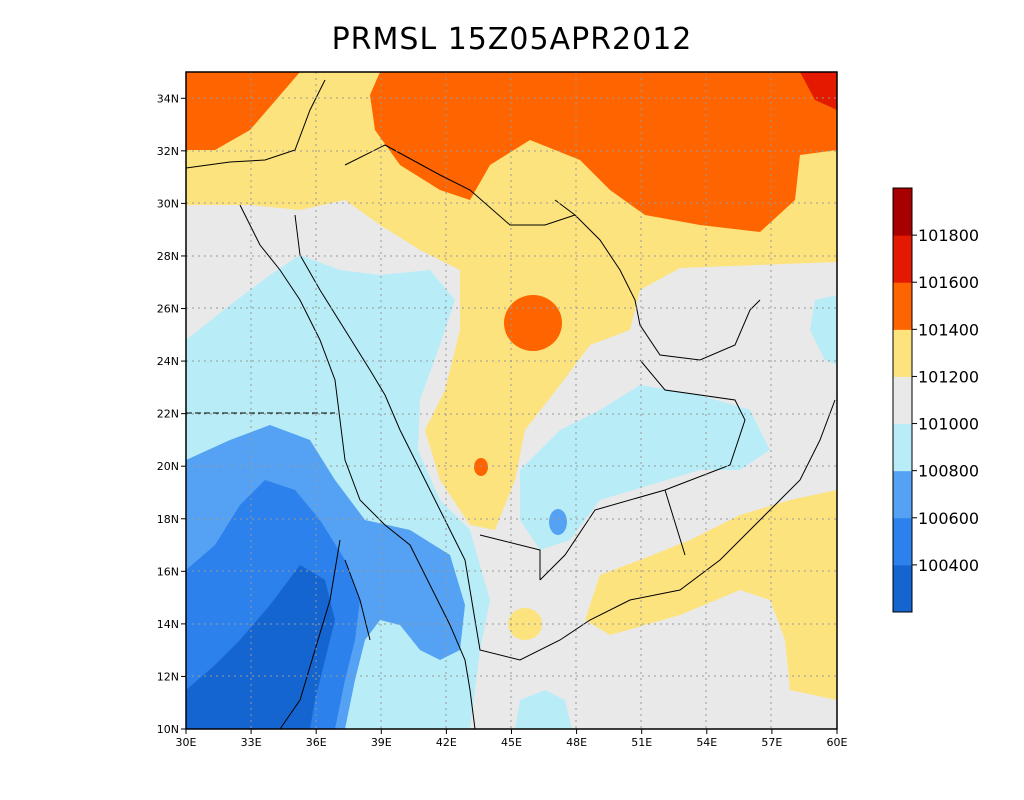  What do you see at coordinates (771, 742) in the screenshot?
I see `x-tick-label: 57E` at bounding box center [771, 742].